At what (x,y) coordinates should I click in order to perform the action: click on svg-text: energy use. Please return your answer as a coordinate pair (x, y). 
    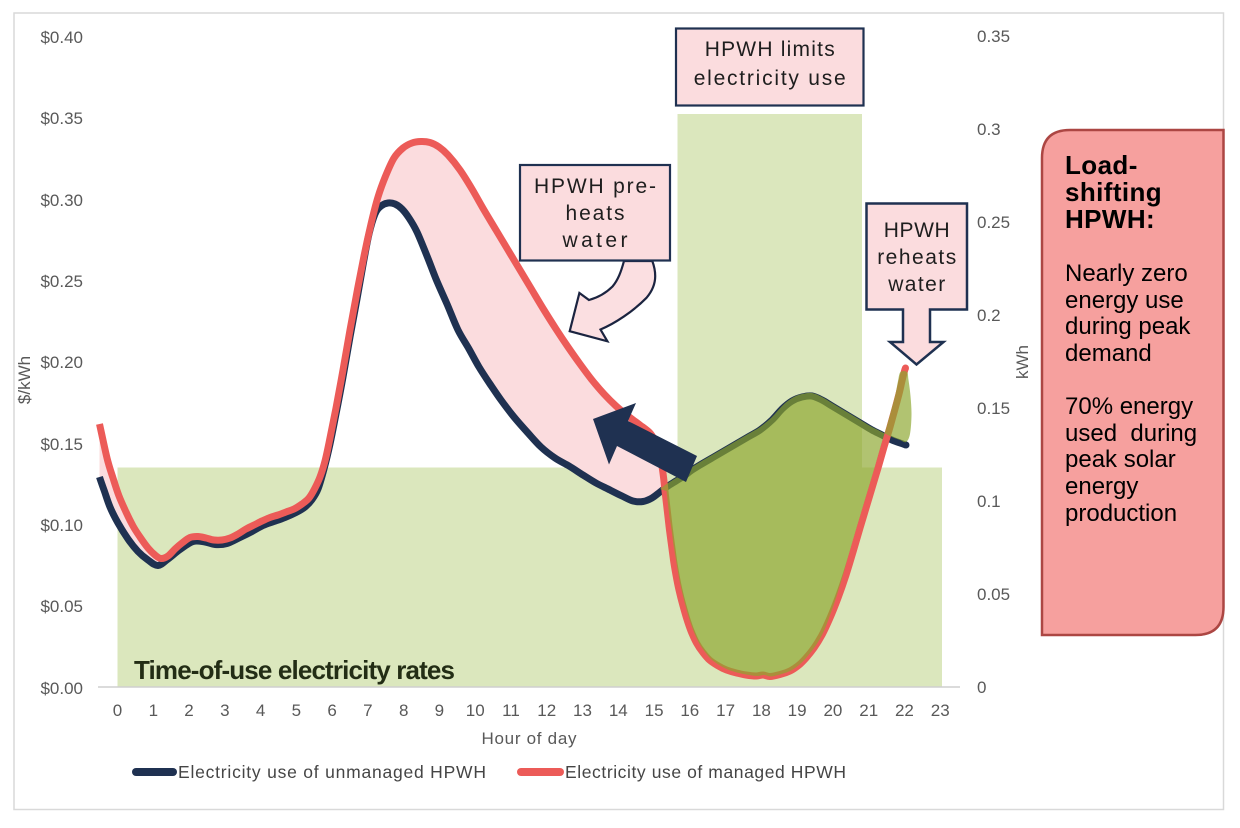
    Looking at the image, I should click on (1124, 300).